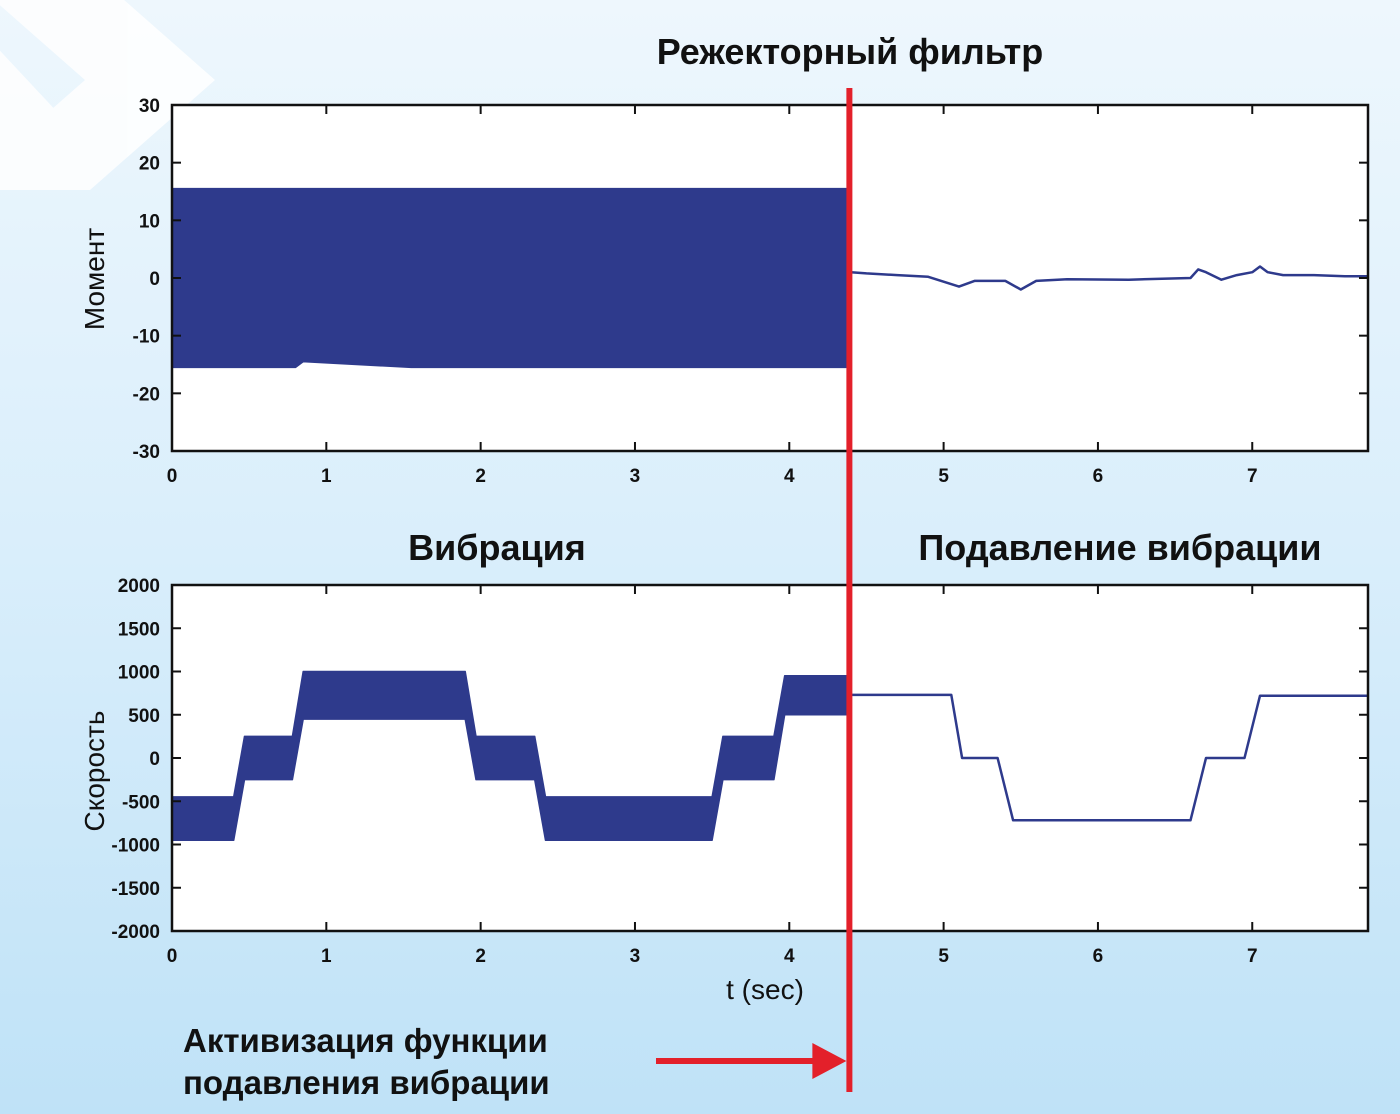  I want to click on activation-marker, so click(754, 590).